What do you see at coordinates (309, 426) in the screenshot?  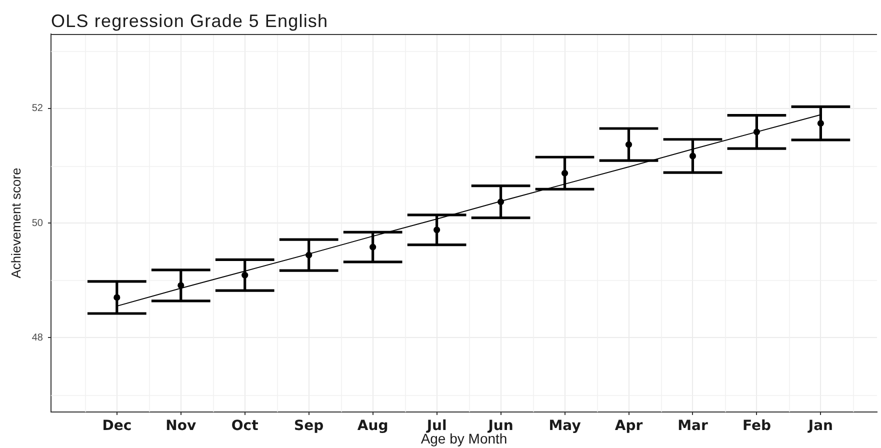 I see `x-tick-label: Sep` at bounding box center [309, 426].